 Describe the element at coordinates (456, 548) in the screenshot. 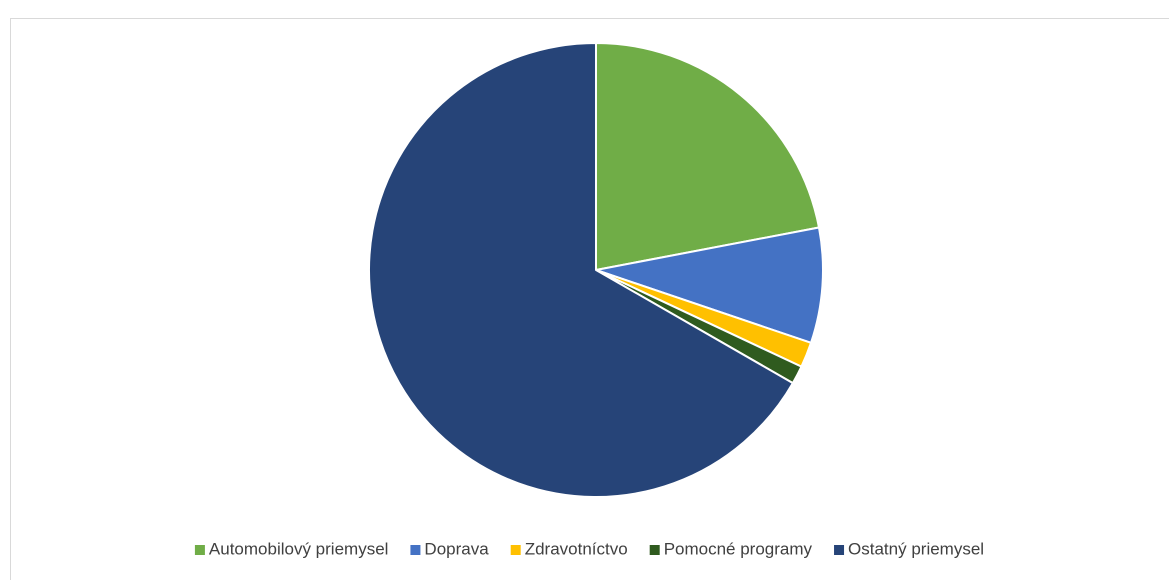

I see `legend-label: Doprava` at that location.